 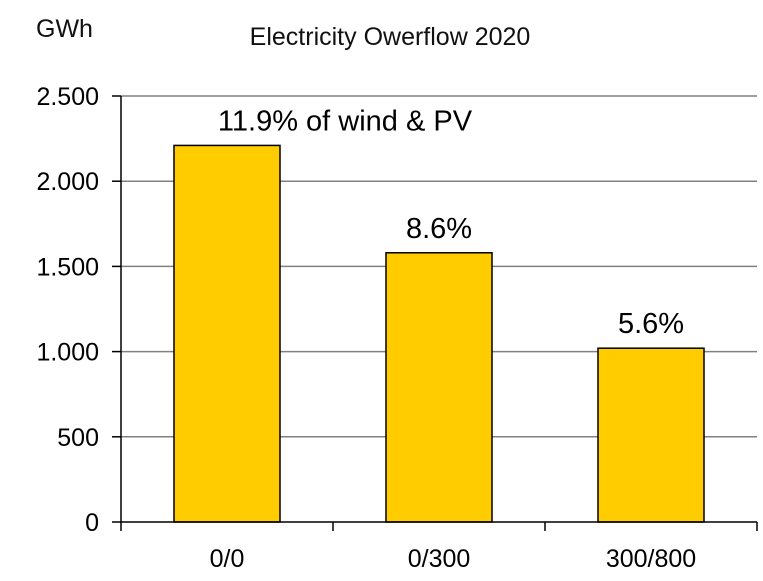 I want to click on y-tick-label: 0, so click(x=92, y=523).